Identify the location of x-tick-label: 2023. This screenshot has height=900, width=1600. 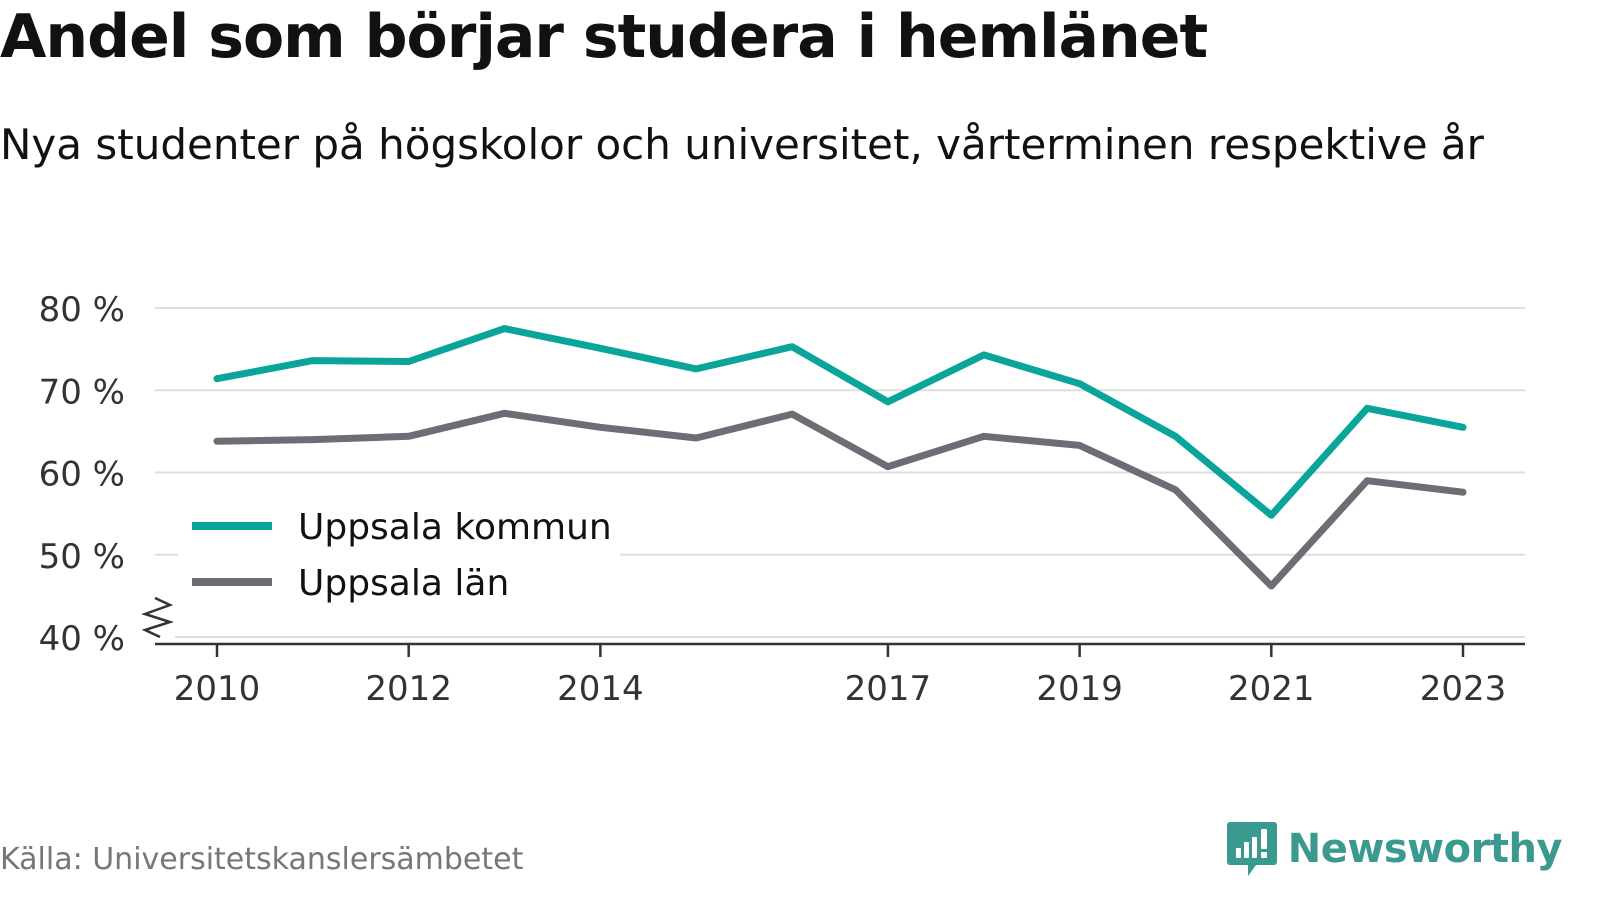
(1463, 689).